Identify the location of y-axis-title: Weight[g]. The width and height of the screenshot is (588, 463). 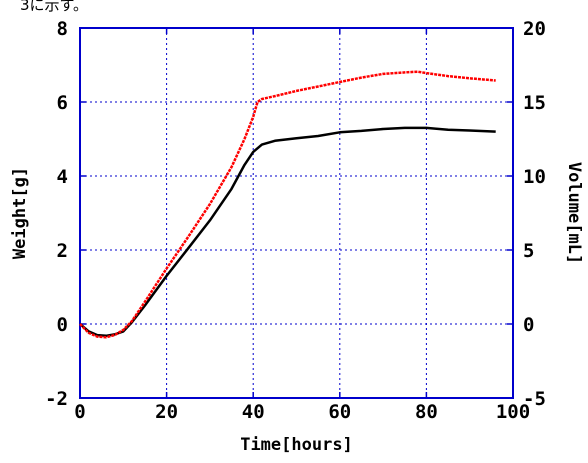
(20, 213).